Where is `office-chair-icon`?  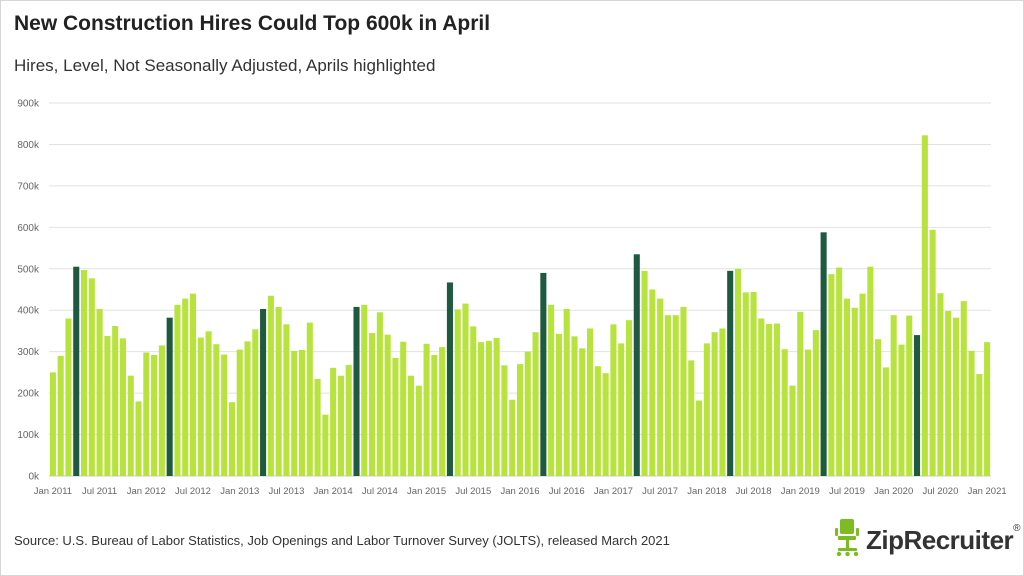 office-chair-icon is located at coordinates (847, 540).